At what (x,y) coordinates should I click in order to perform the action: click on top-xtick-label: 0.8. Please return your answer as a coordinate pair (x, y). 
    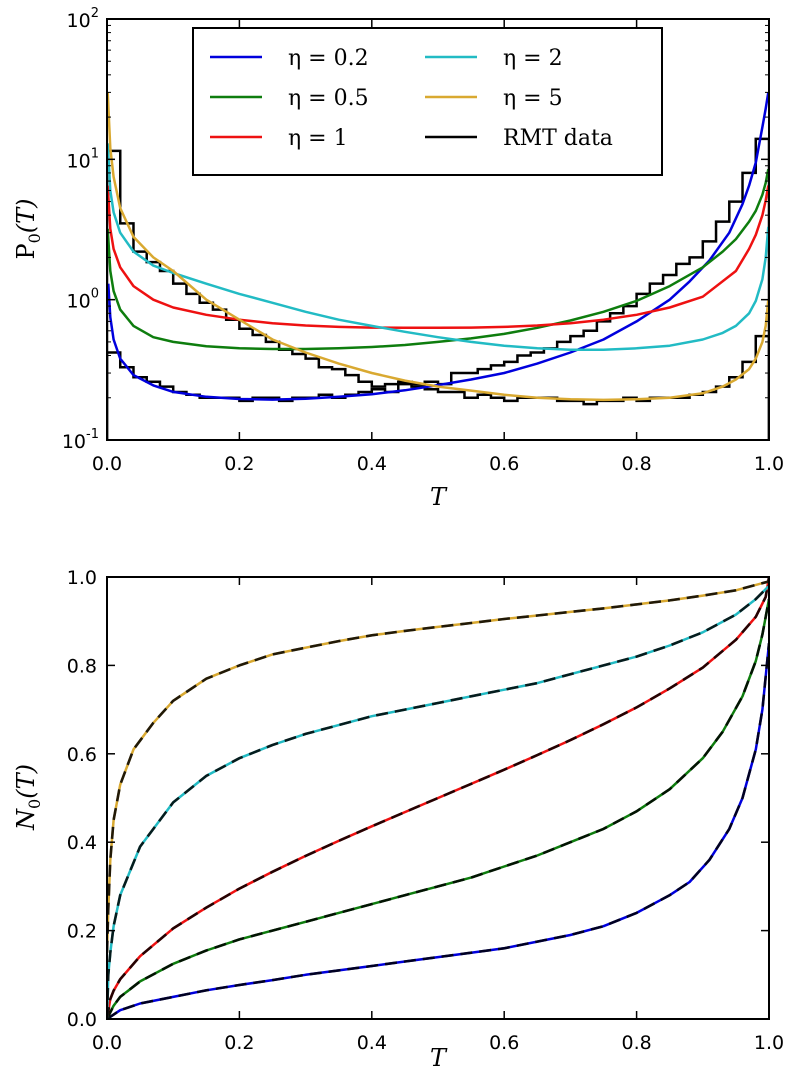
    Looking at the image, I should click on (636, 464).